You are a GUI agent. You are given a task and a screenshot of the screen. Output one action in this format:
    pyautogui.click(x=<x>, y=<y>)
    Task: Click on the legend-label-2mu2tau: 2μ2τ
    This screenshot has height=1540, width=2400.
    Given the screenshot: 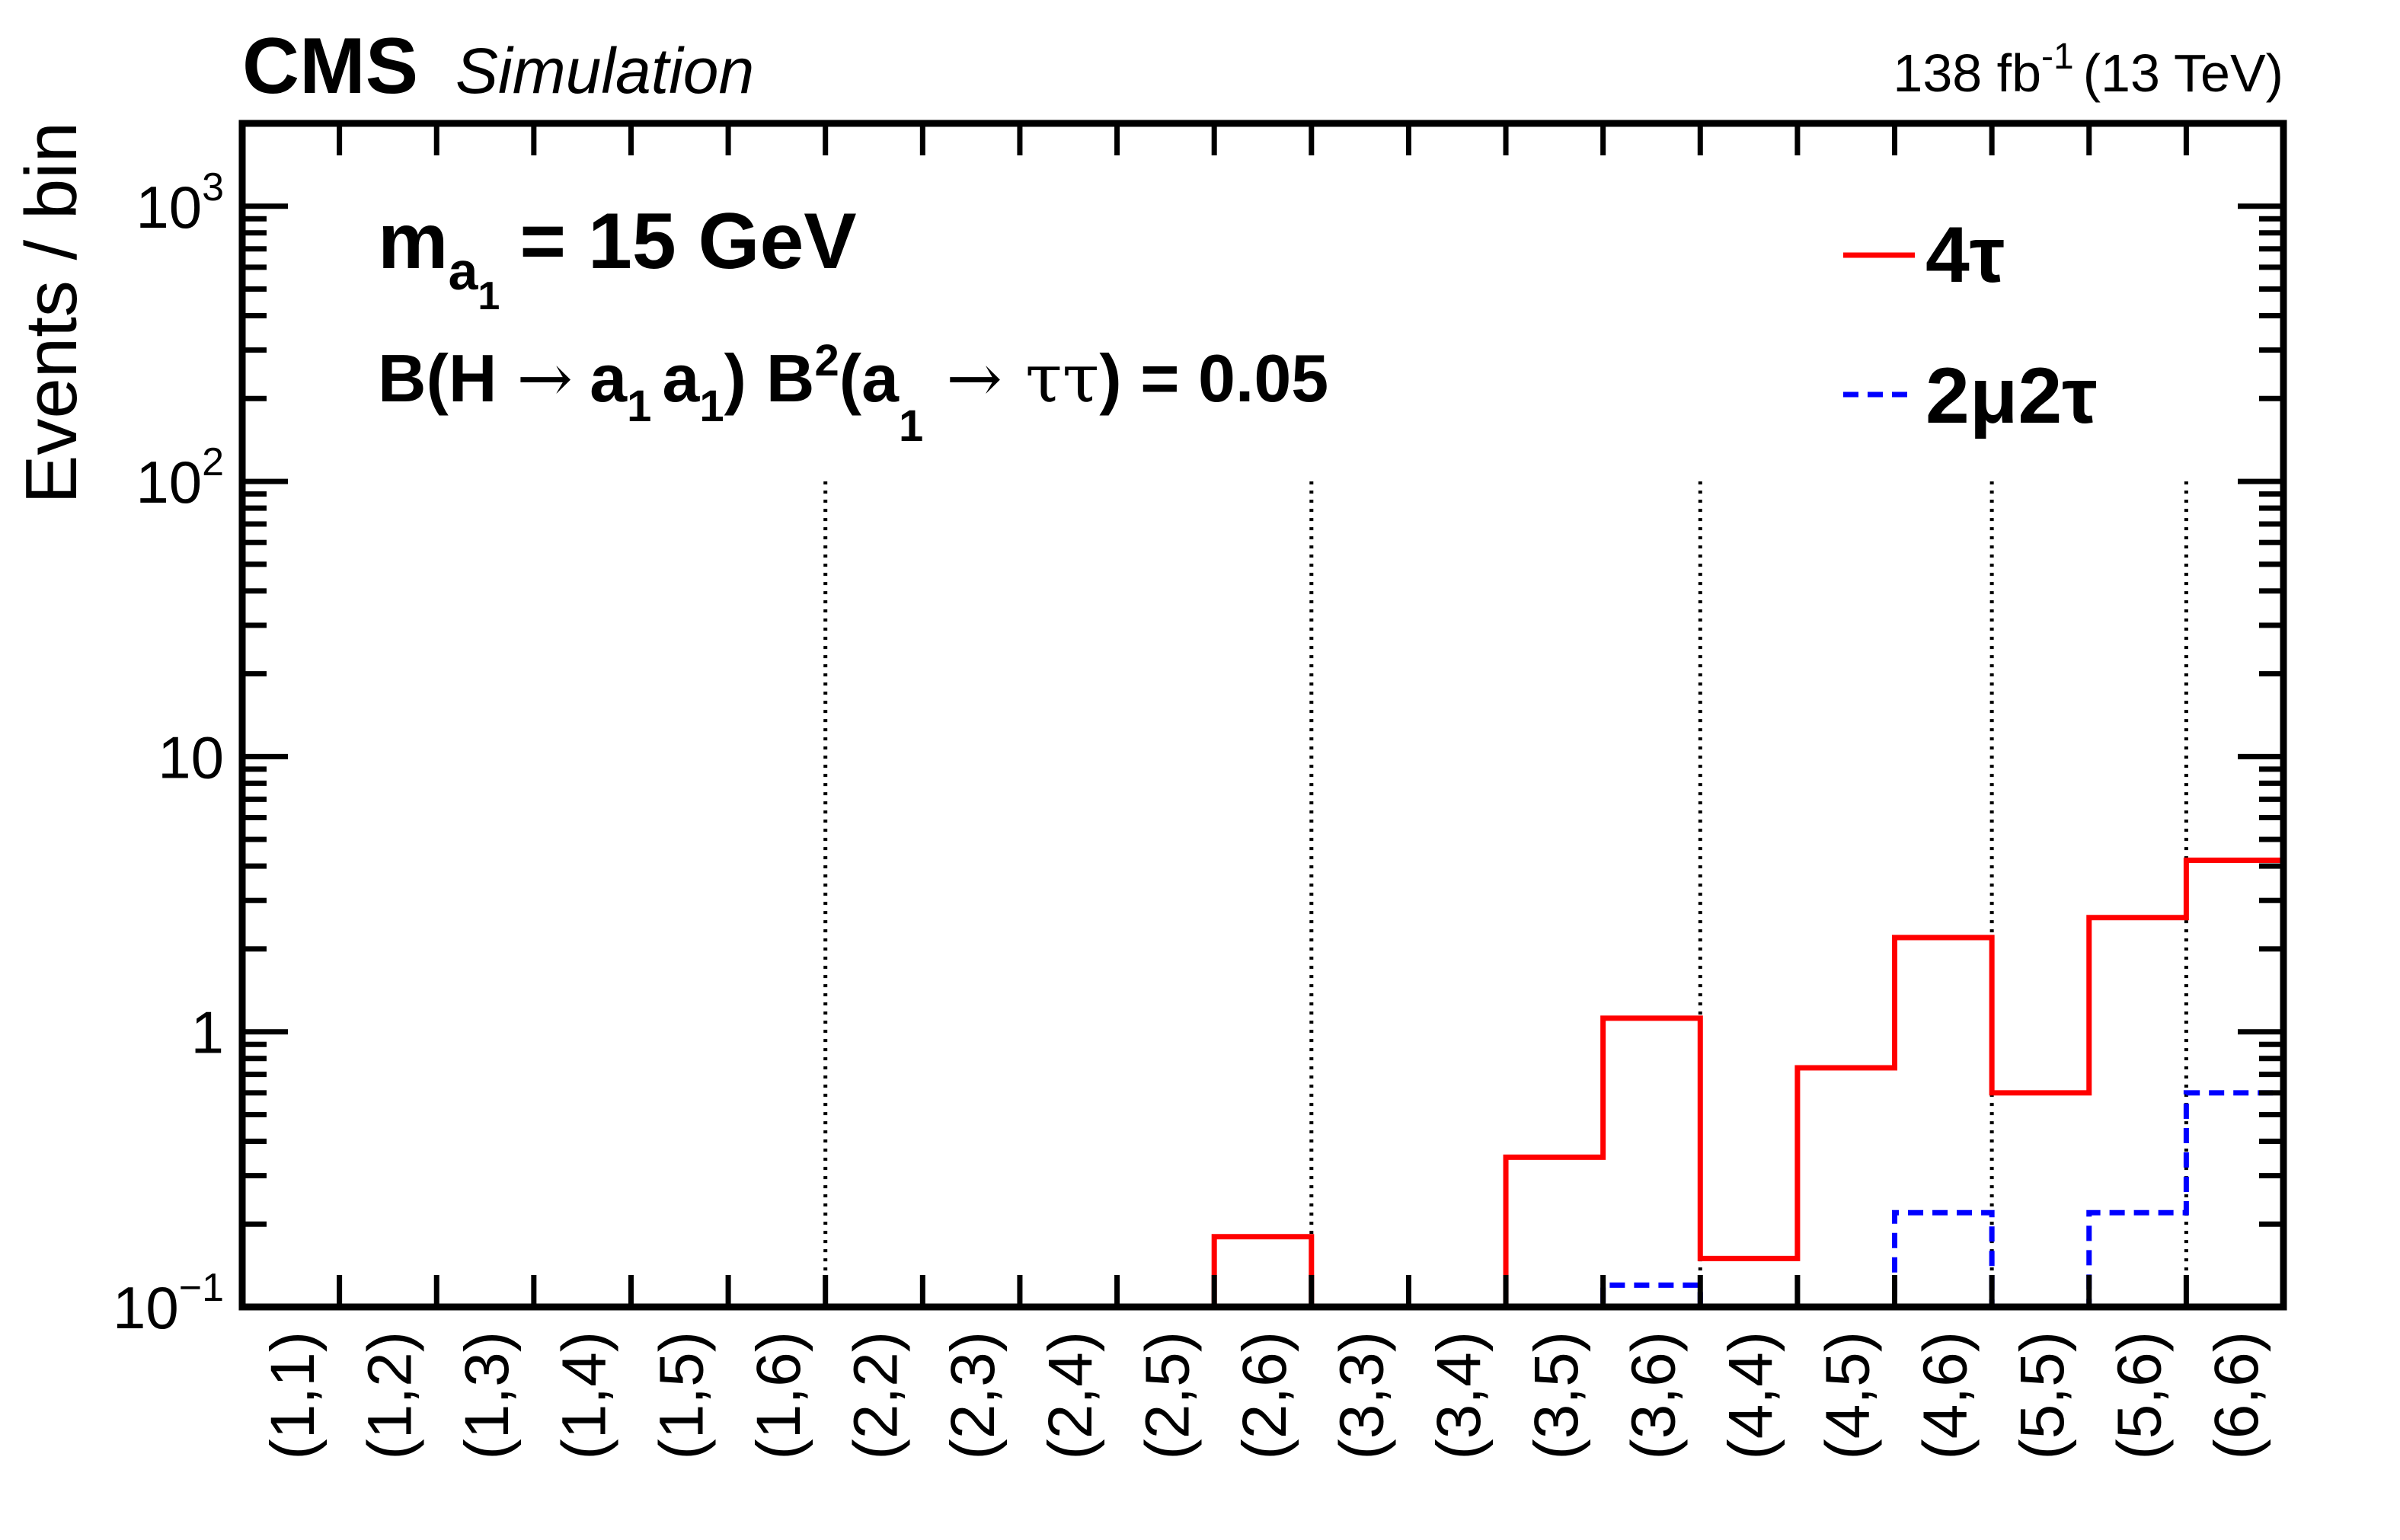 What is the action you would take?
    pyautogui.click(x=2012, y=396)
    